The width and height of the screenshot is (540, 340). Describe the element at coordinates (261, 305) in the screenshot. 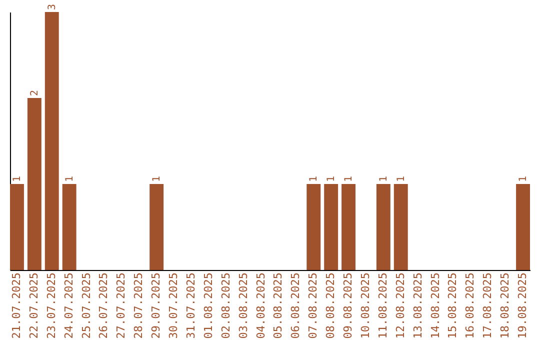

I see `x-tick-label: 04.08.2025` at that location.